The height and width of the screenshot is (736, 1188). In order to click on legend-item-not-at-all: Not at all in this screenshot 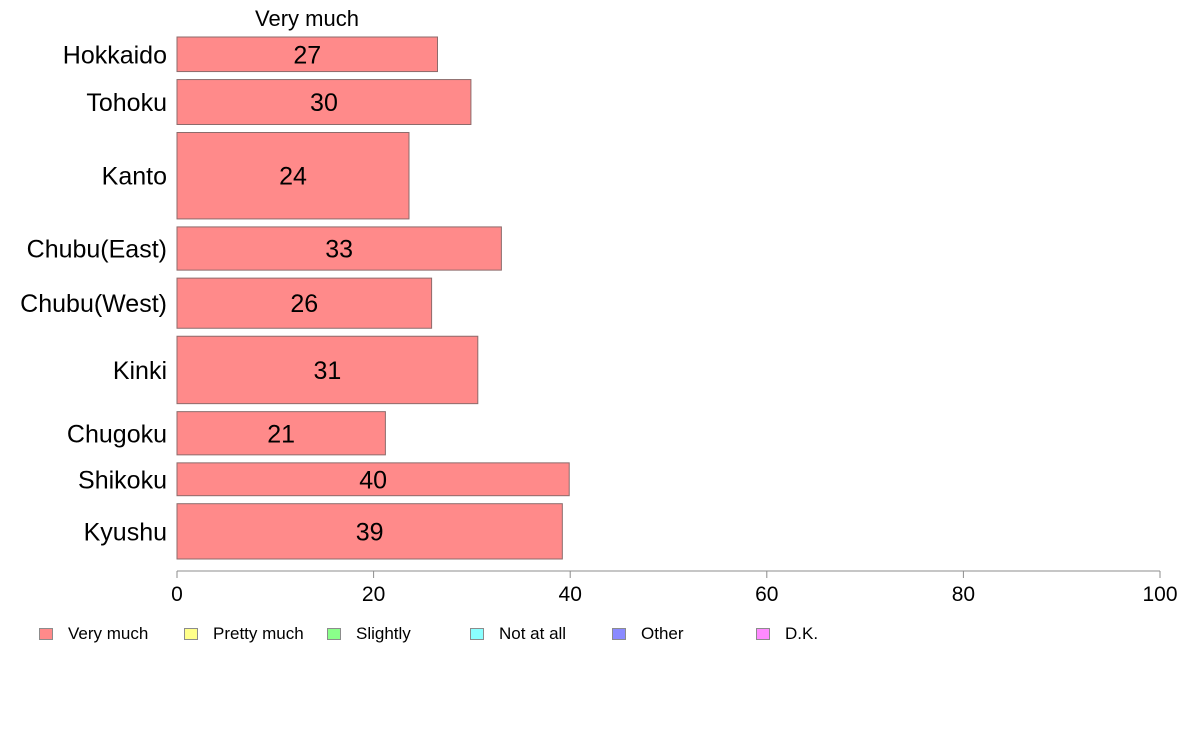, I will do `click(518, 634)`.